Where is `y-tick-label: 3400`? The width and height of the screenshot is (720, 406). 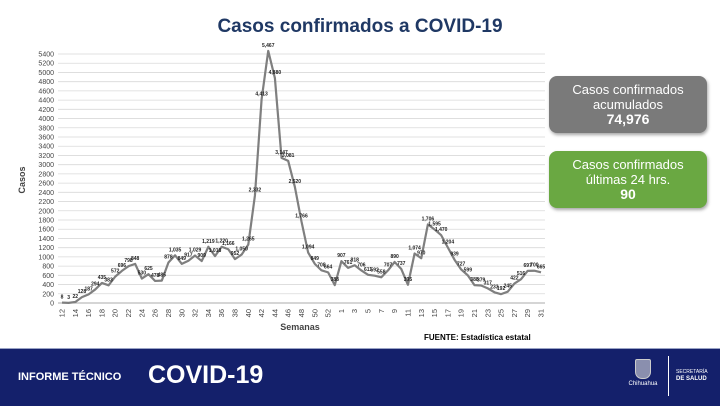
y-tick-label: 3400 is located at coordinates (46, 147).